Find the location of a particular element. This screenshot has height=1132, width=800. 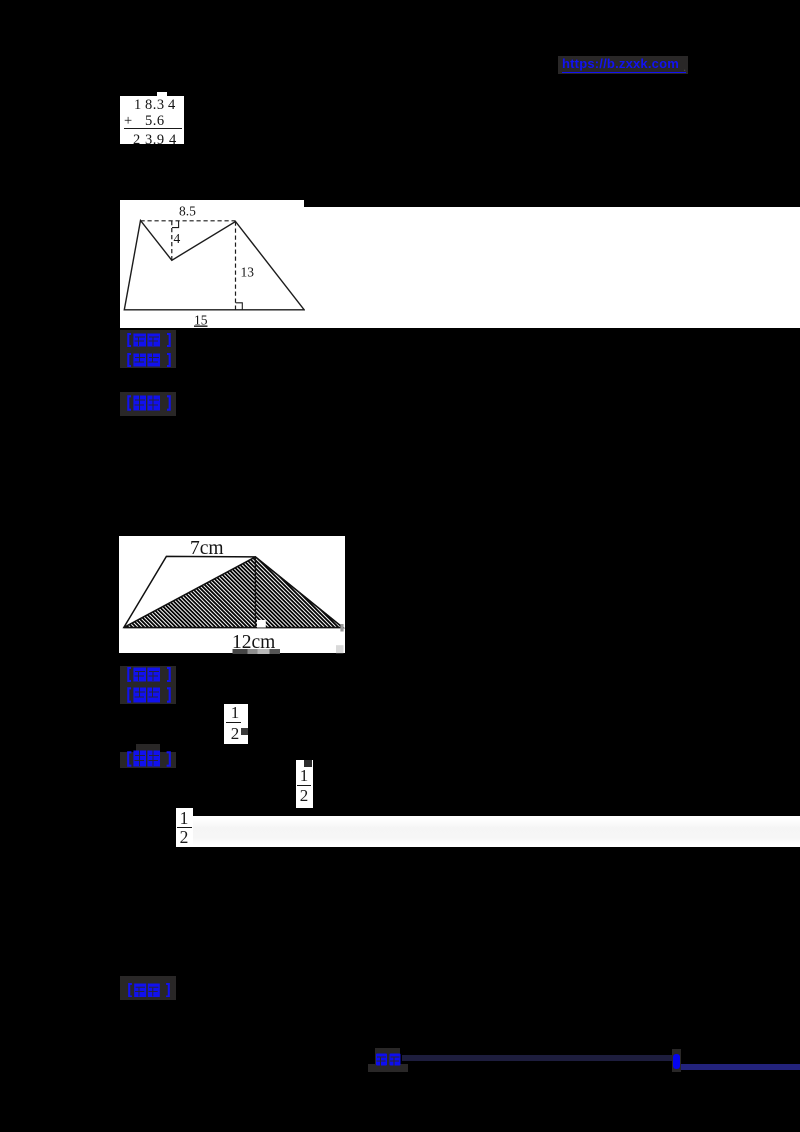

svg-text: 8.5 is located at coordinates (187, 210).